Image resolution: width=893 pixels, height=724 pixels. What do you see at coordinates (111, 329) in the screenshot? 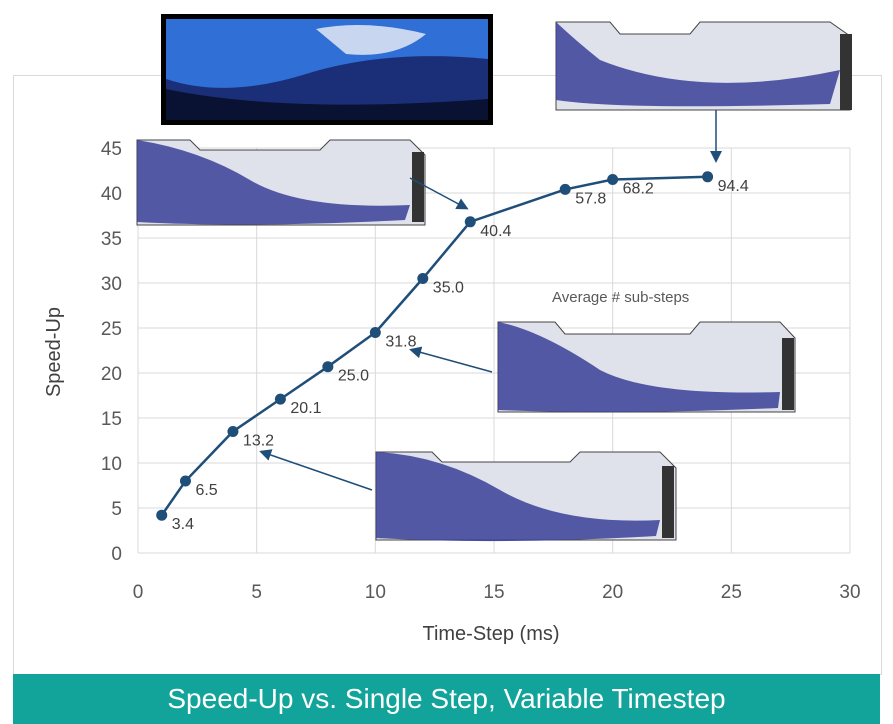
I see `y-tick-label: 25` at bounding box center [111, 329].